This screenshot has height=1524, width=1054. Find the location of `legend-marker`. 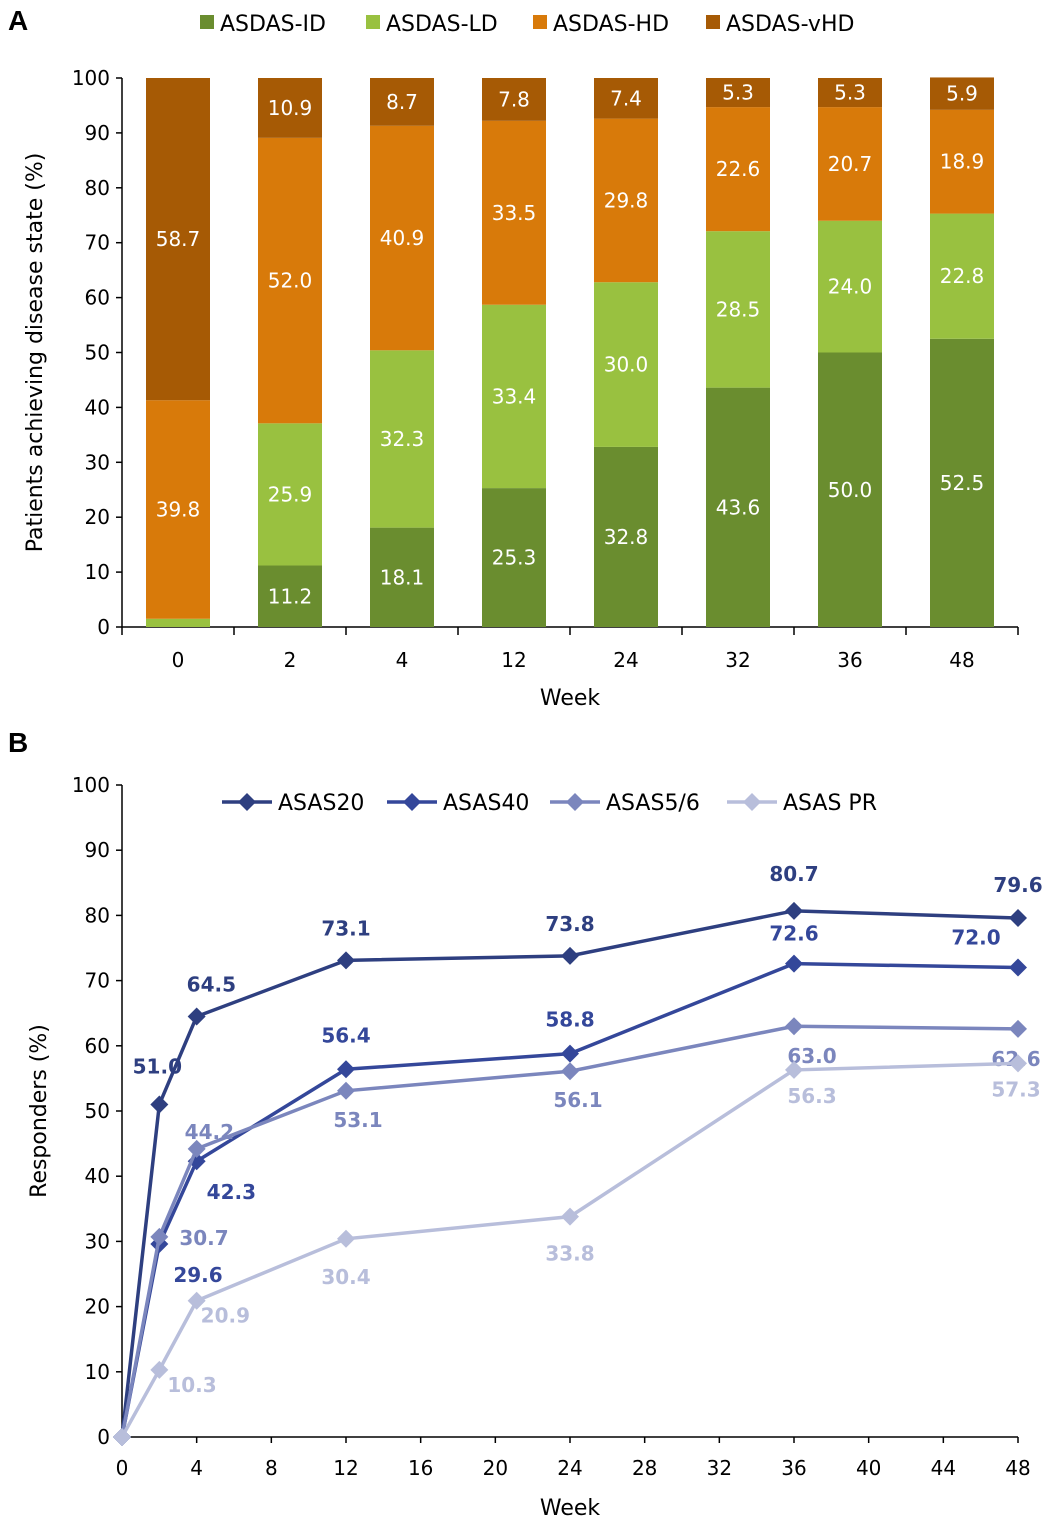

legend-marker is located at coordinates (412, 802).